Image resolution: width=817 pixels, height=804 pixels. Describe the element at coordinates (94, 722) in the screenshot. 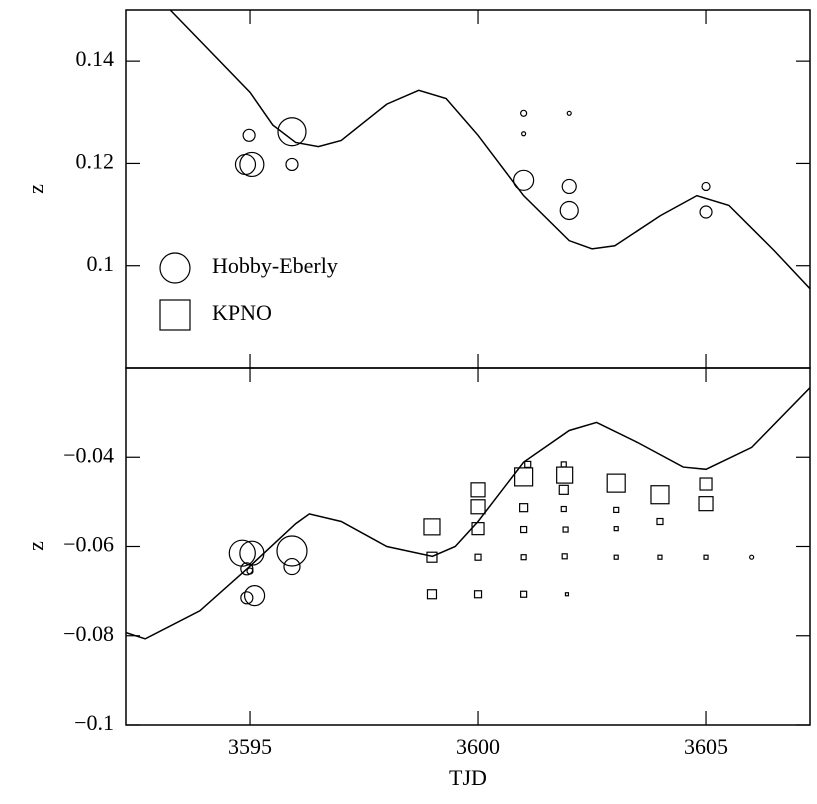

I see `y-tick-label: −0.1` at that location.